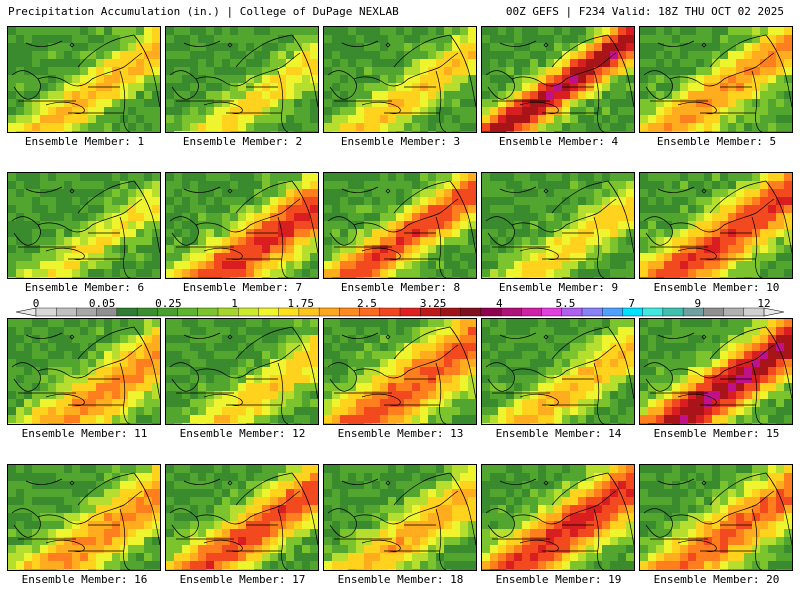 The width and height of the screenshot is (800, 600). What do you see at coordinates (558, 579) in the screenshot?
I see `ensemble-member-label-19: Ensemble Member: 19` at bounding box center [558, 579].